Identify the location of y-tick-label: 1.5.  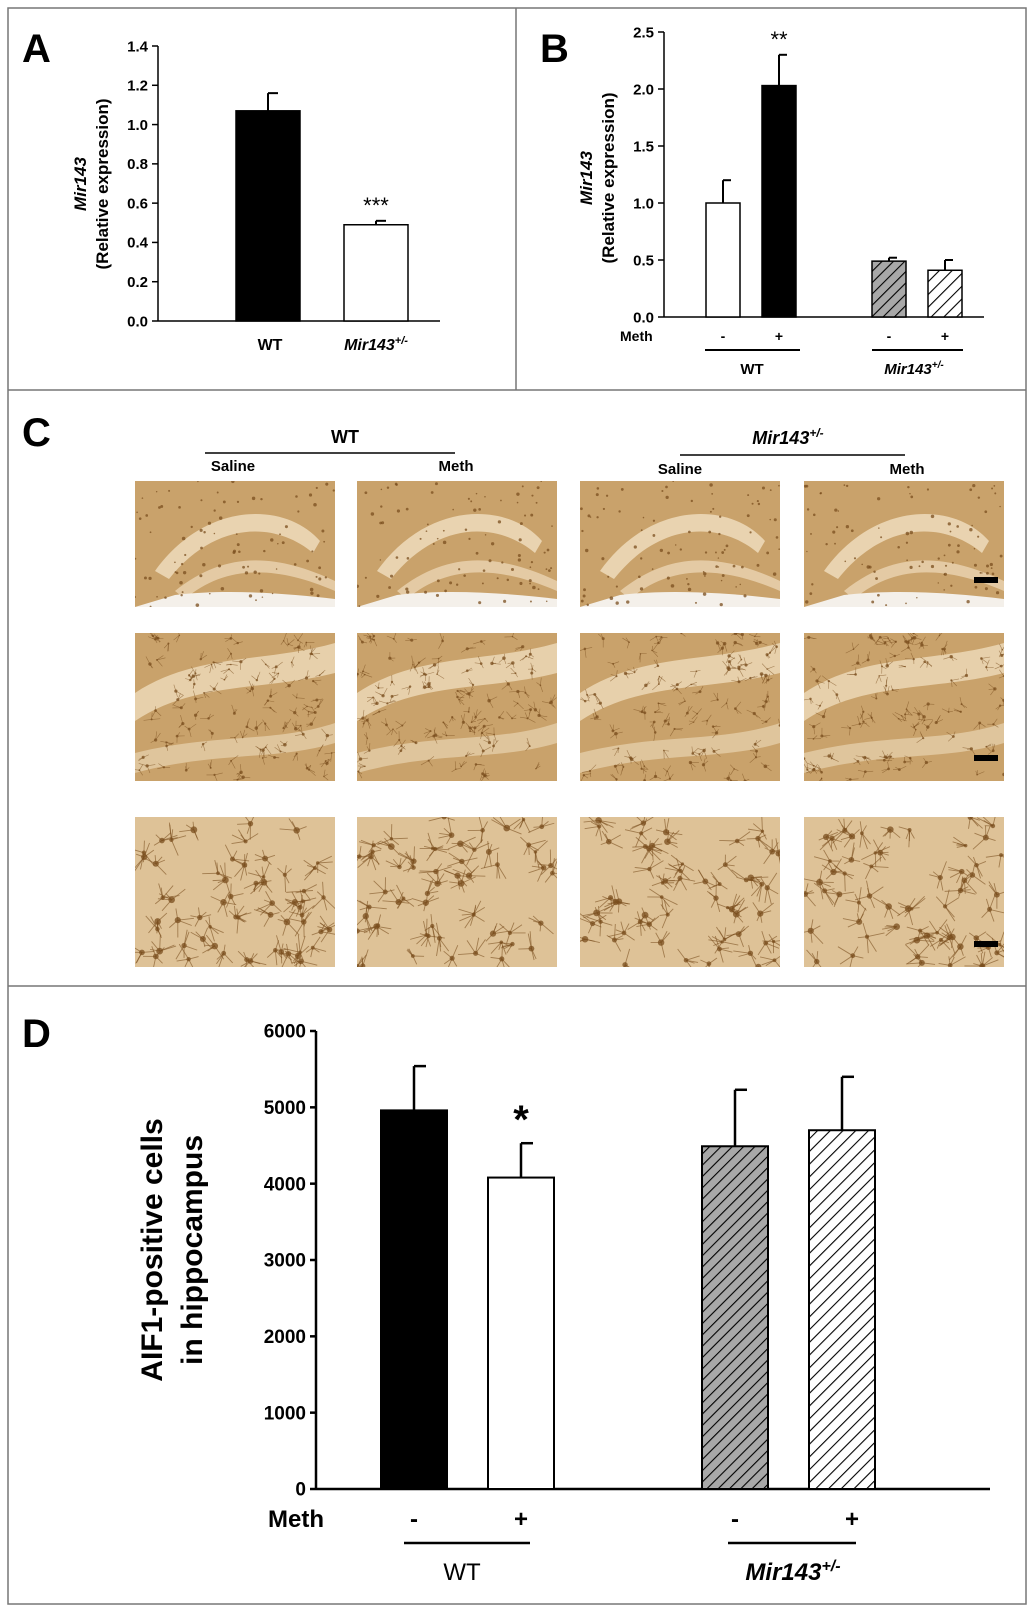
(643, 146).